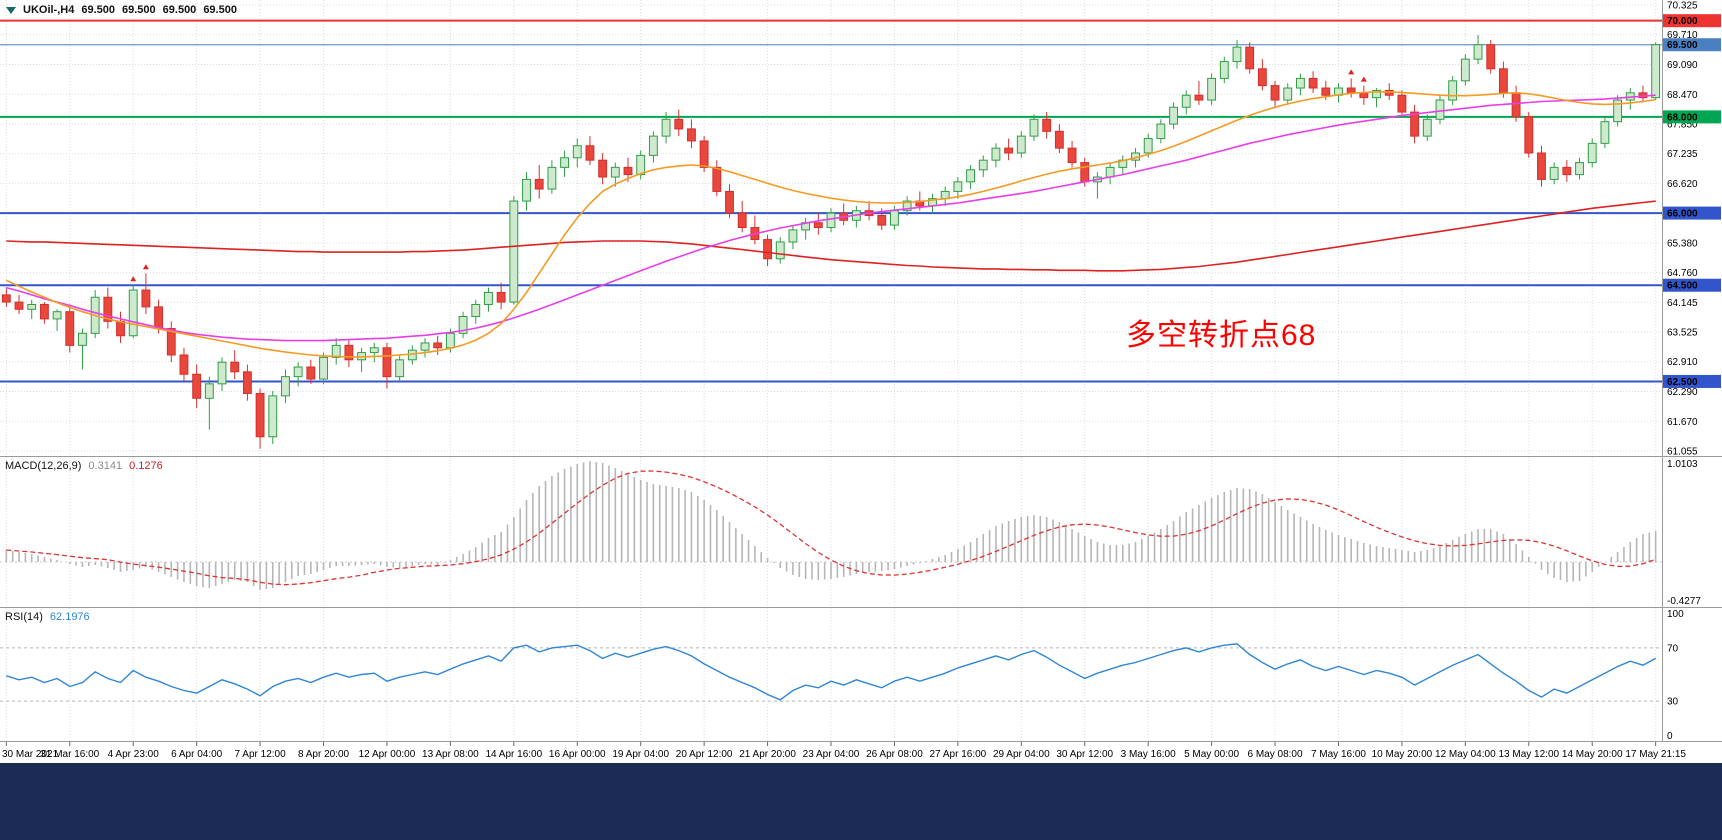 Image resolution: width=1722 pixels, height=840 pixels. What do you see at coordinates (1682, 422) in the screenshot?
I see `svg-text: 61.670` at bounding box center [1682, 422].